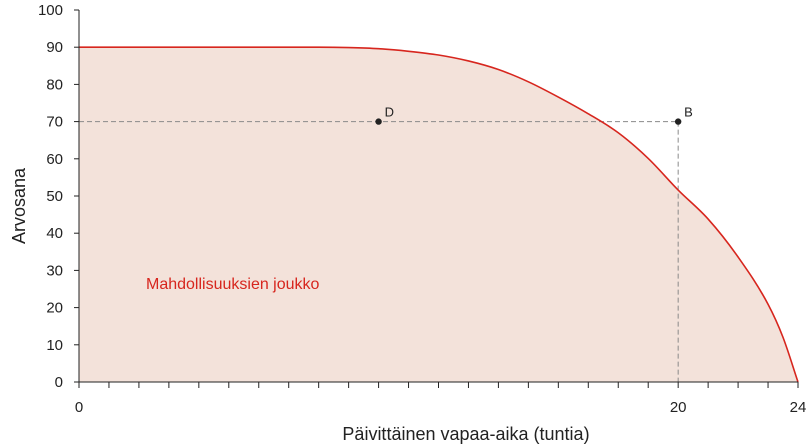 This screenshot has width=810, height=445. Describe the element at coordinates (465, 434) in the screenshot. I see `x-axis-title: Päivittäinen vapaa-aika (tuntia)` at that location.